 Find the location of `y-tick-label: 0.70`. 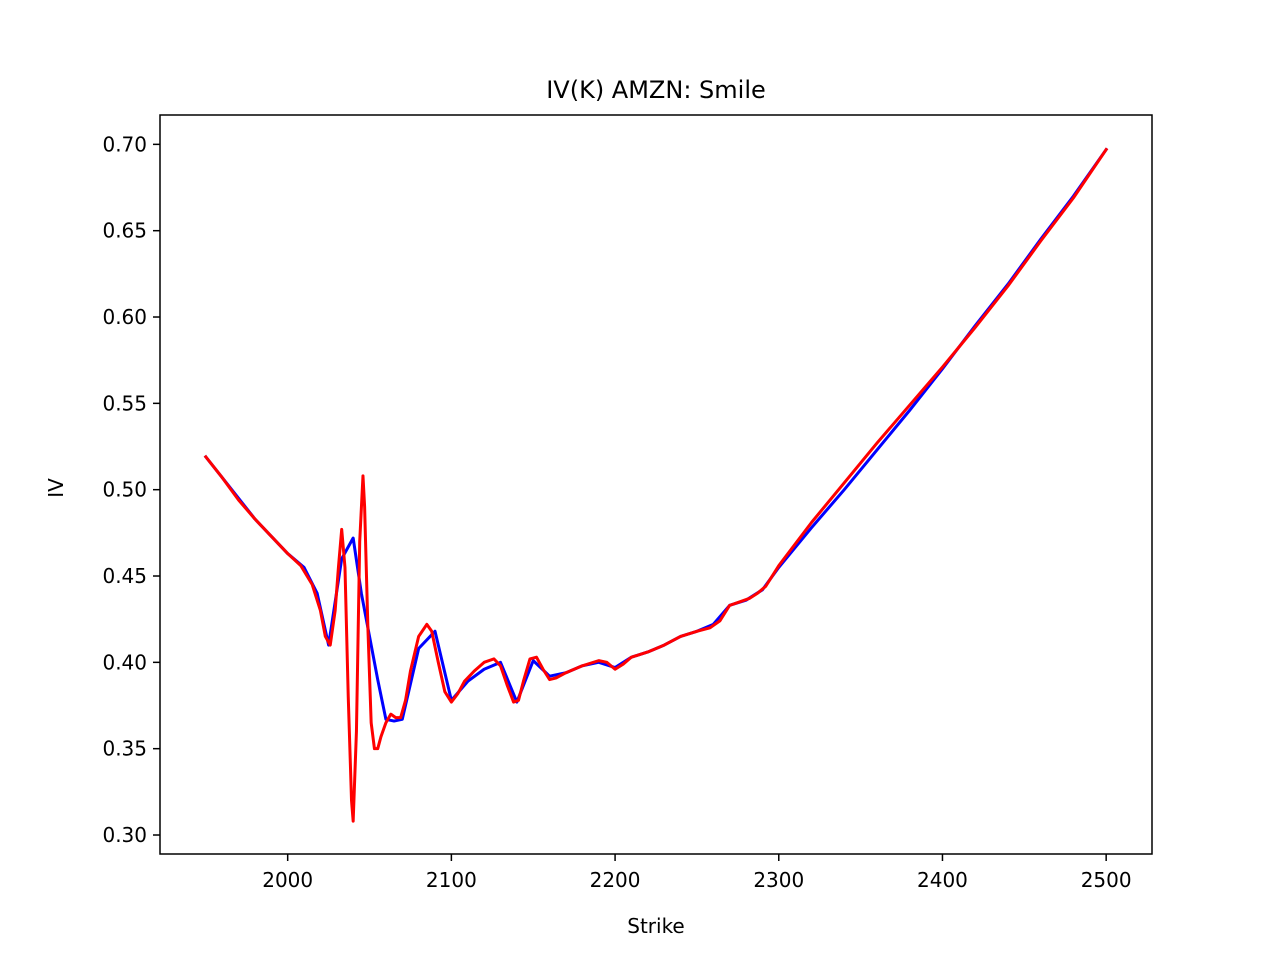

y-tick-label: 0.70 is located at coordinates (124, 144).